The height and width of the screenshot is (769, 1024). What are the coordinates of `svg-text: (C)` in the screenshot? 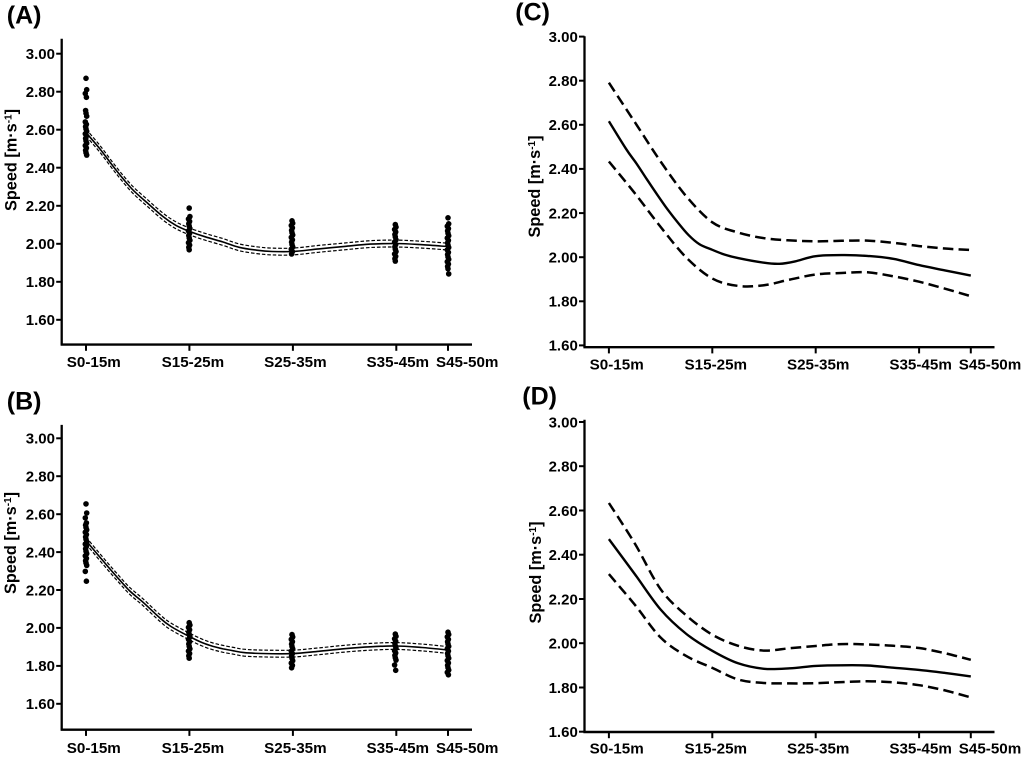 It's located at (532, 13).